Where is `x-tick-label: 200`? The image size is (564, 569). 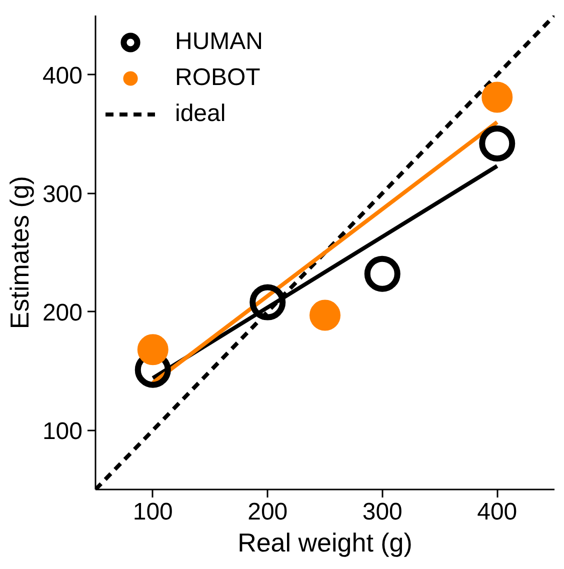 x-tick-label: 200 is located at coordinates (268, 512).